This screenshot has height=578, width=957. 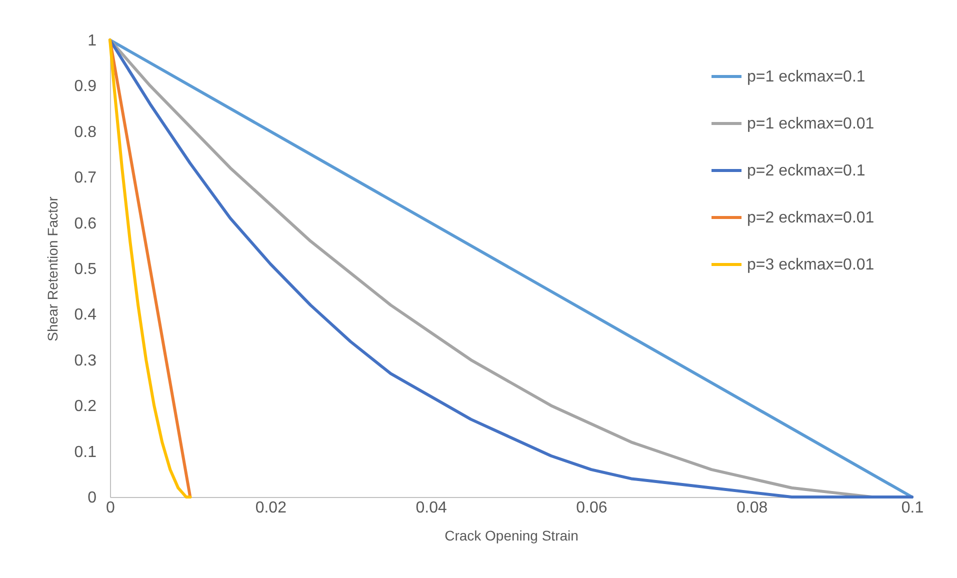 I want to click on y-tick-label: 0.4, so click(x=85, y=315).